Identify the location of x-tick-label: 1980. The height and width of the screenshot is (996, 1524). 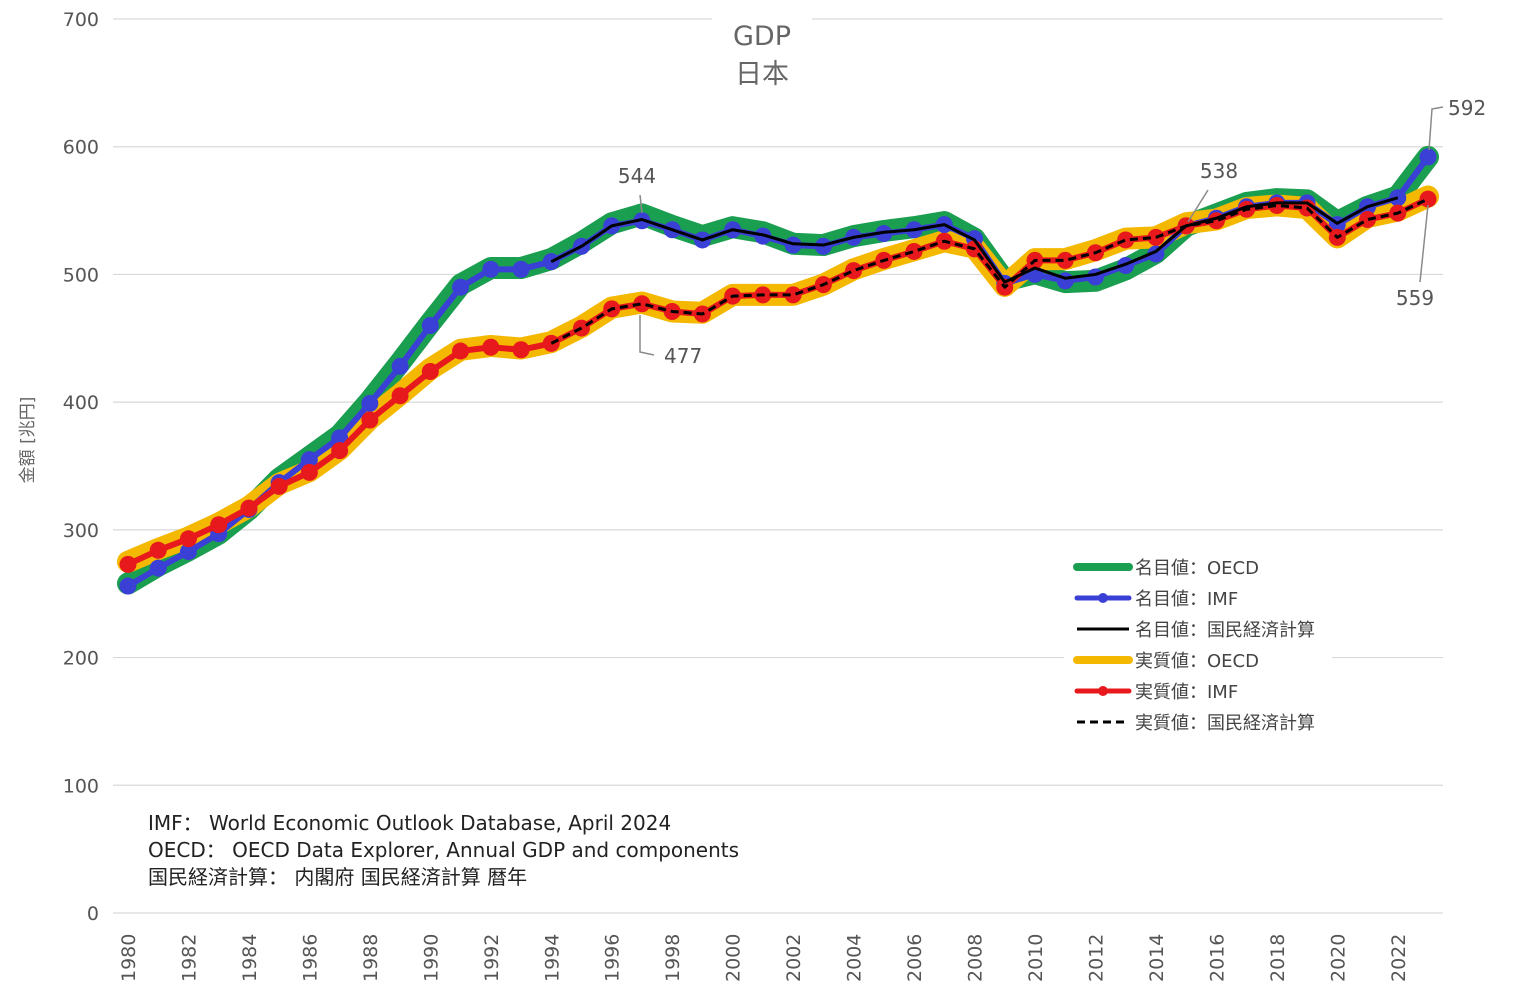
(129, 958).